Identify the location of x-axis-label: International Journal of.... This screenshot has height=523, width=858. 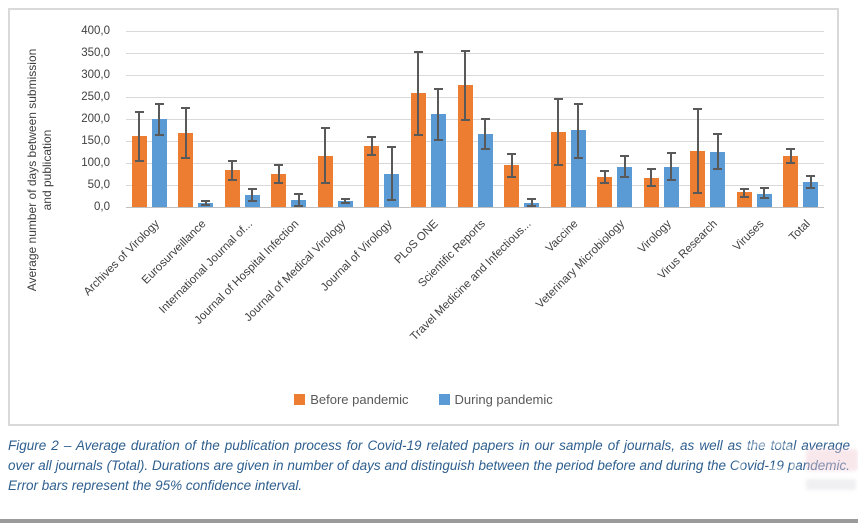
(205, 267).